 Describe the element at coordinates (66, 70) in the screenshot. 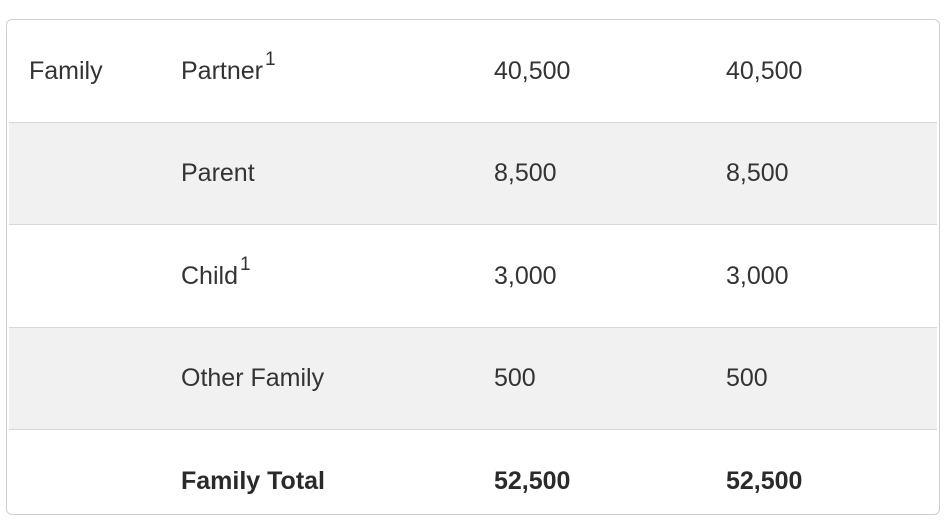

I see `group-label: Family` at that location.